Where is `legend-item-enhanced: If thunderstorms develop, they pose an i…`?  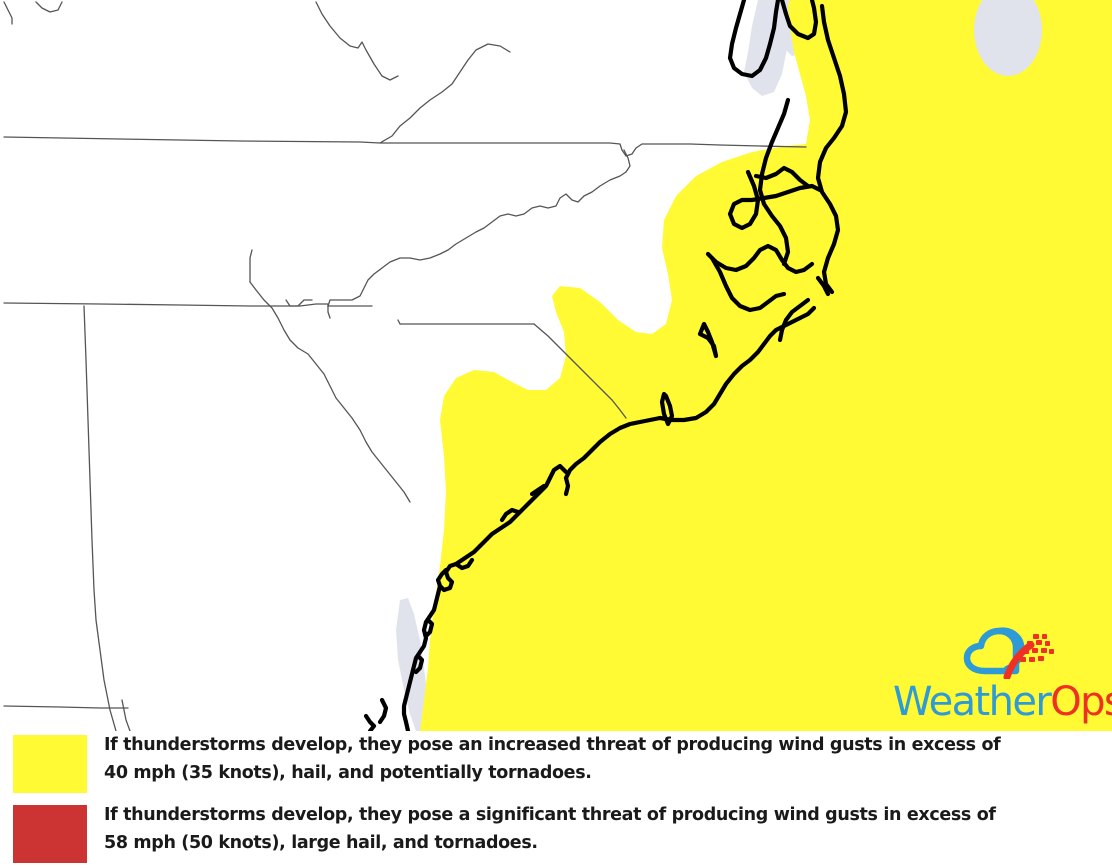 legend-item-enhanced: If thunderstorms develop, they pose an i… is located at coordinates (556, 764).